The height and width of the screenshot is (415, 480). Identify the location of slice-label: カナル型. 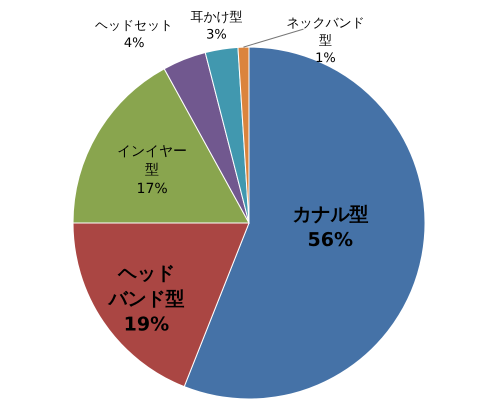
(330, 215).